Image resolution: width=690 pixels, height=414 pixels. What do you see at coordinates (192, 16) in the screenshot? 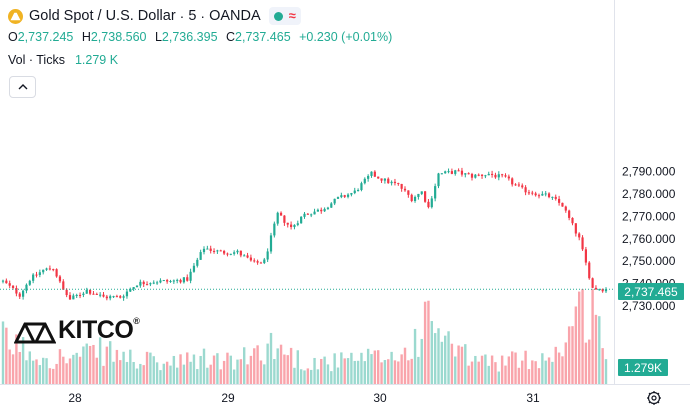
I see `interval-label: 5` at bounding box center [192, 16].